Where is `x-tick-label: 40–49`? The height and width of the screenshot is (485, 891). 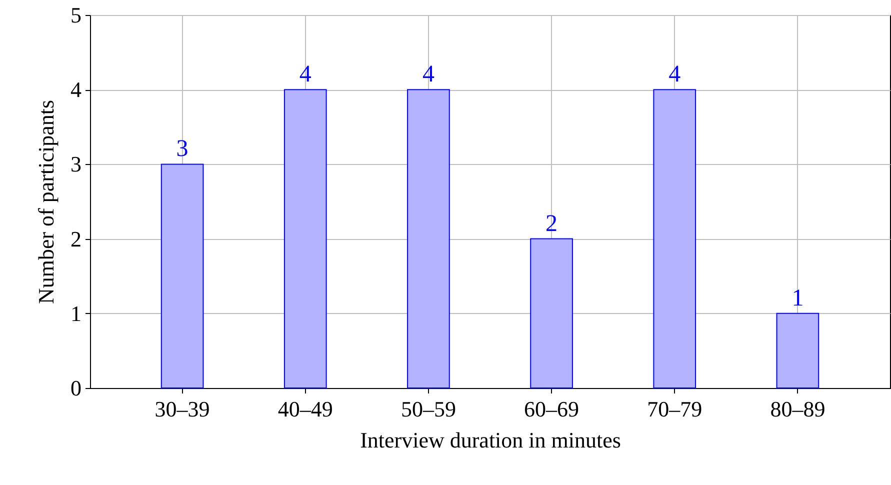 x-tick-label: 40–49 is located at coordinates (305, 409).